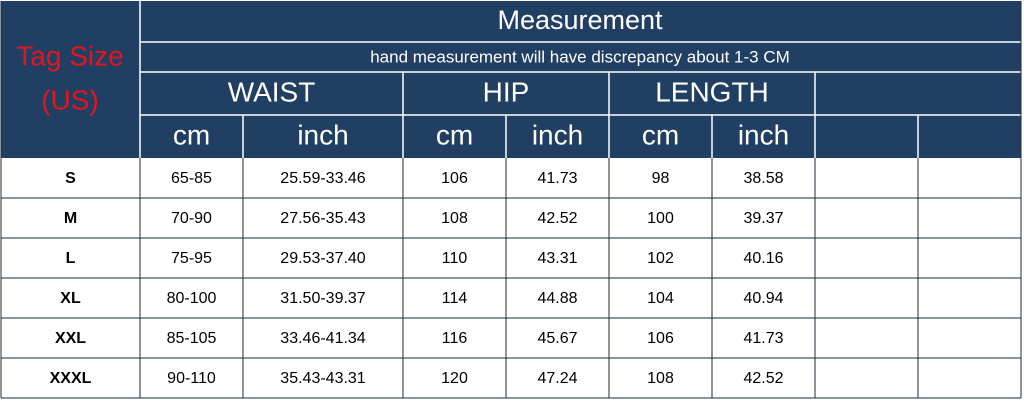 The height and width of the screenshot is (401, 1024). I want to click on cell-value: 100, so click(660, 218).